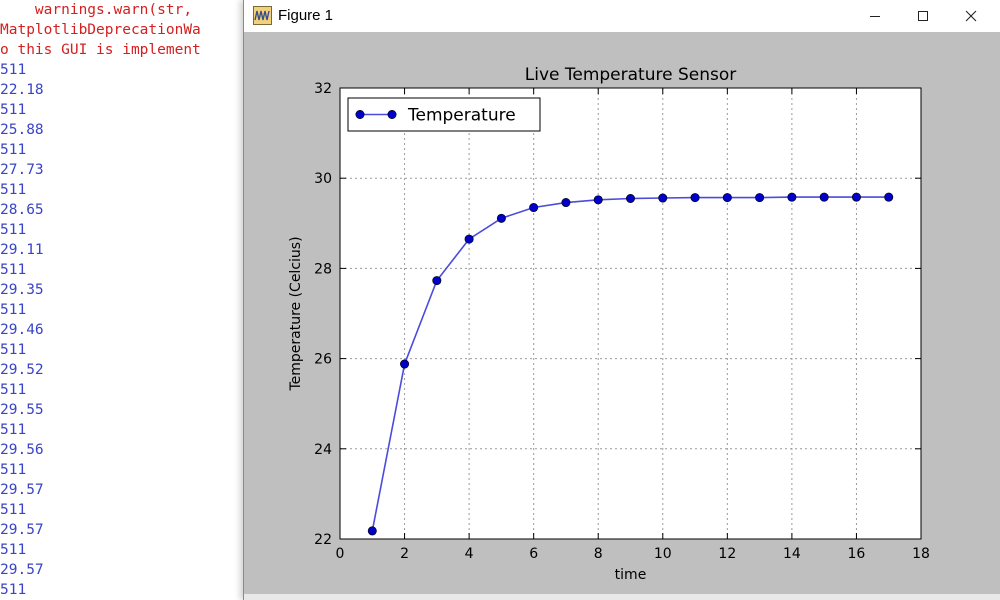 Image resolution: width=1000 pixels, height=600 pixels. I want to click on console-warning-line: warnings.warn(str,, so click(96, 10).